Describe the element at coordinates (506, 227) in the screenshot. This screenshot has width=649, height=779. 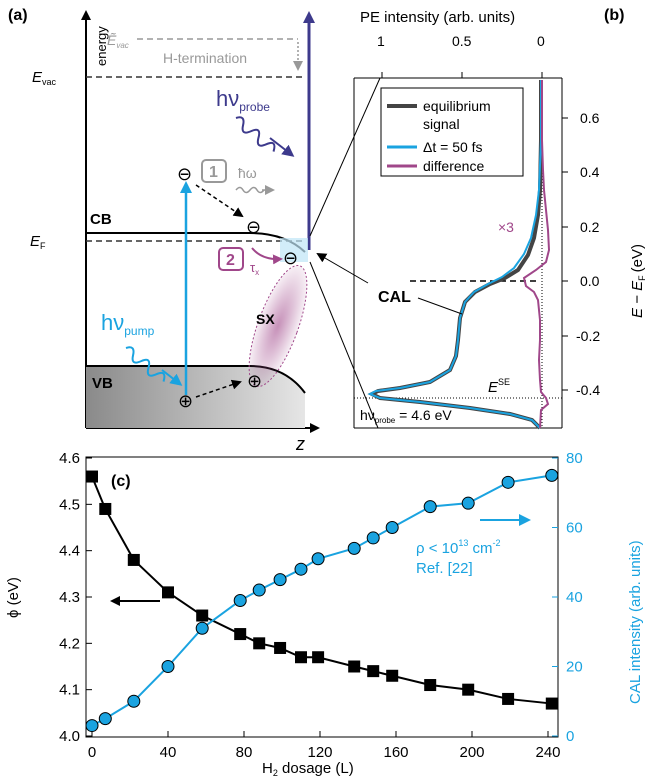
I see `x3-label: ×3` at that location.